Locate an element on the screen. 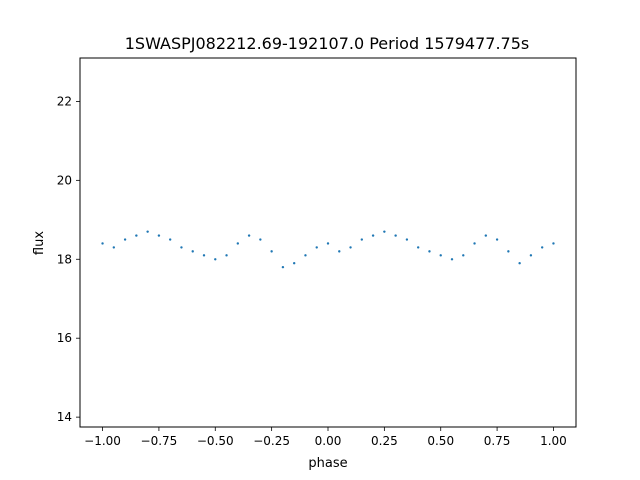 The width and height of the screenshot is (640, 480). data-points is located at coordinates (328, 249).